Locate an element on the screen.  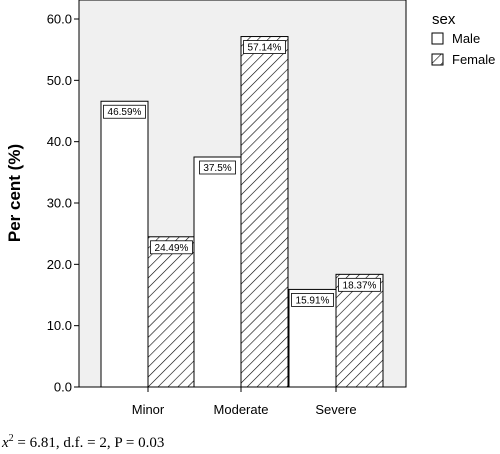
chi-square-footnote: x2 = 6.81, d.f. = 2, P = 0.03 is located at coordinates (83, 442).